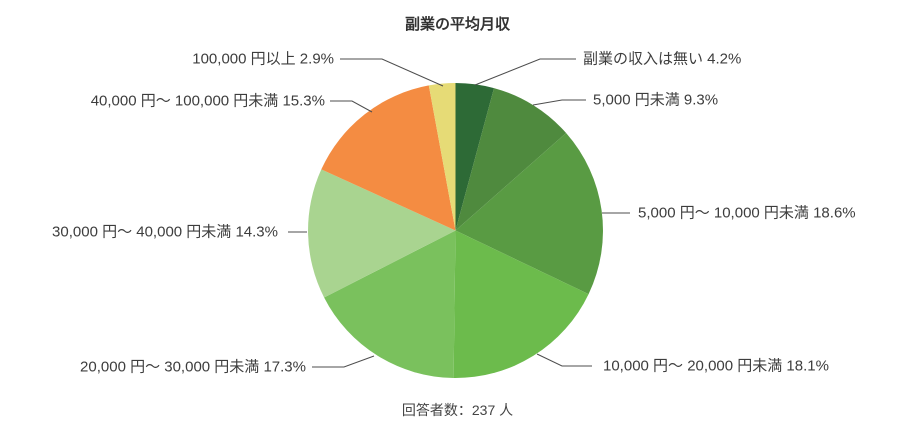 The image size is (915, 433). What do you see at coordinates (662, 59) in the screenshot?
I see `slice-callout-0: 副業の収入は無い 4.2%` at bounding box center [662, 59].